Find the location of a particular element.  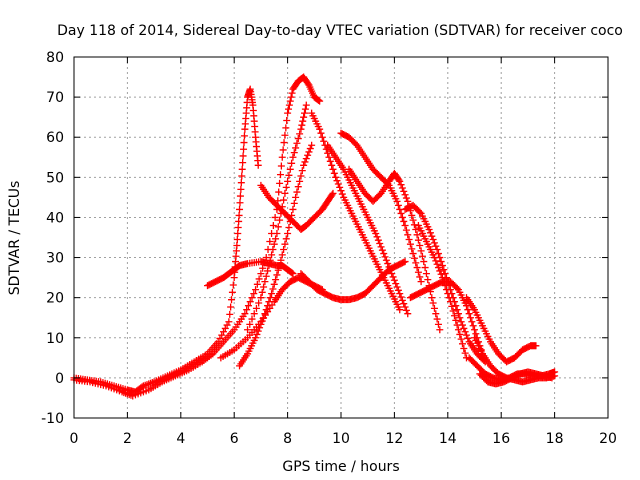

y-tick-label: -10 is located at coordinates (52, 419).